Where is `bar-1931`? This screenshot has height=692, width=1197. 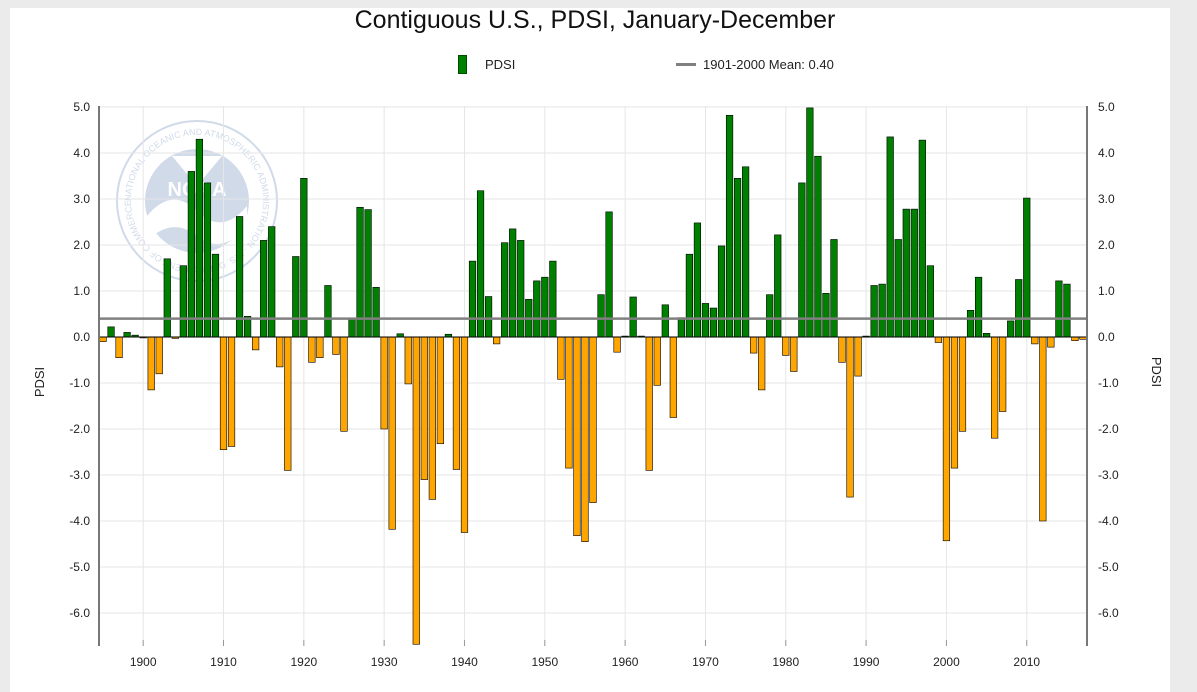 bar-1931 is located at coordinates (392, 433).